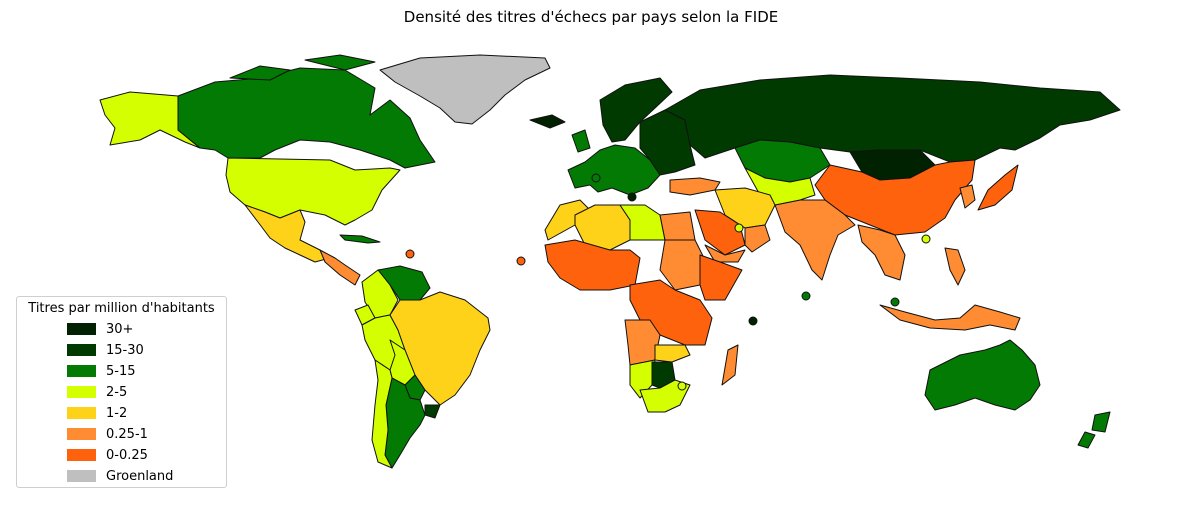 The image size is (1182, 506). Describe the element at coordinates (313, 191) in the screenshot. I see `region-états-unis` at that location.